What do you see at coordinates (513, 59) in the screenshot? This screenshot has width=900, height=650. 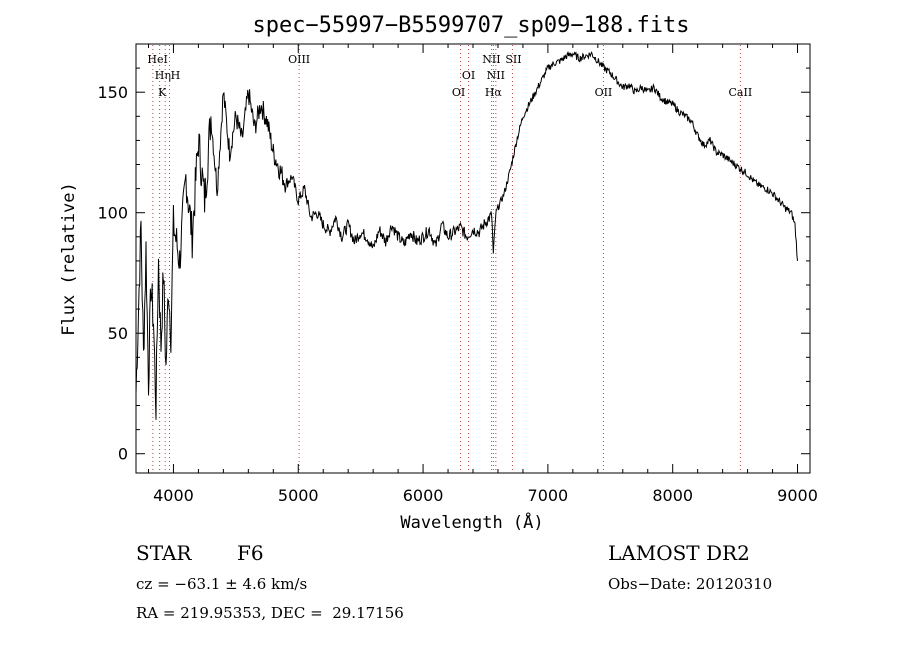 I see `line-marker-label: SII` at bounding box center [513, 59].